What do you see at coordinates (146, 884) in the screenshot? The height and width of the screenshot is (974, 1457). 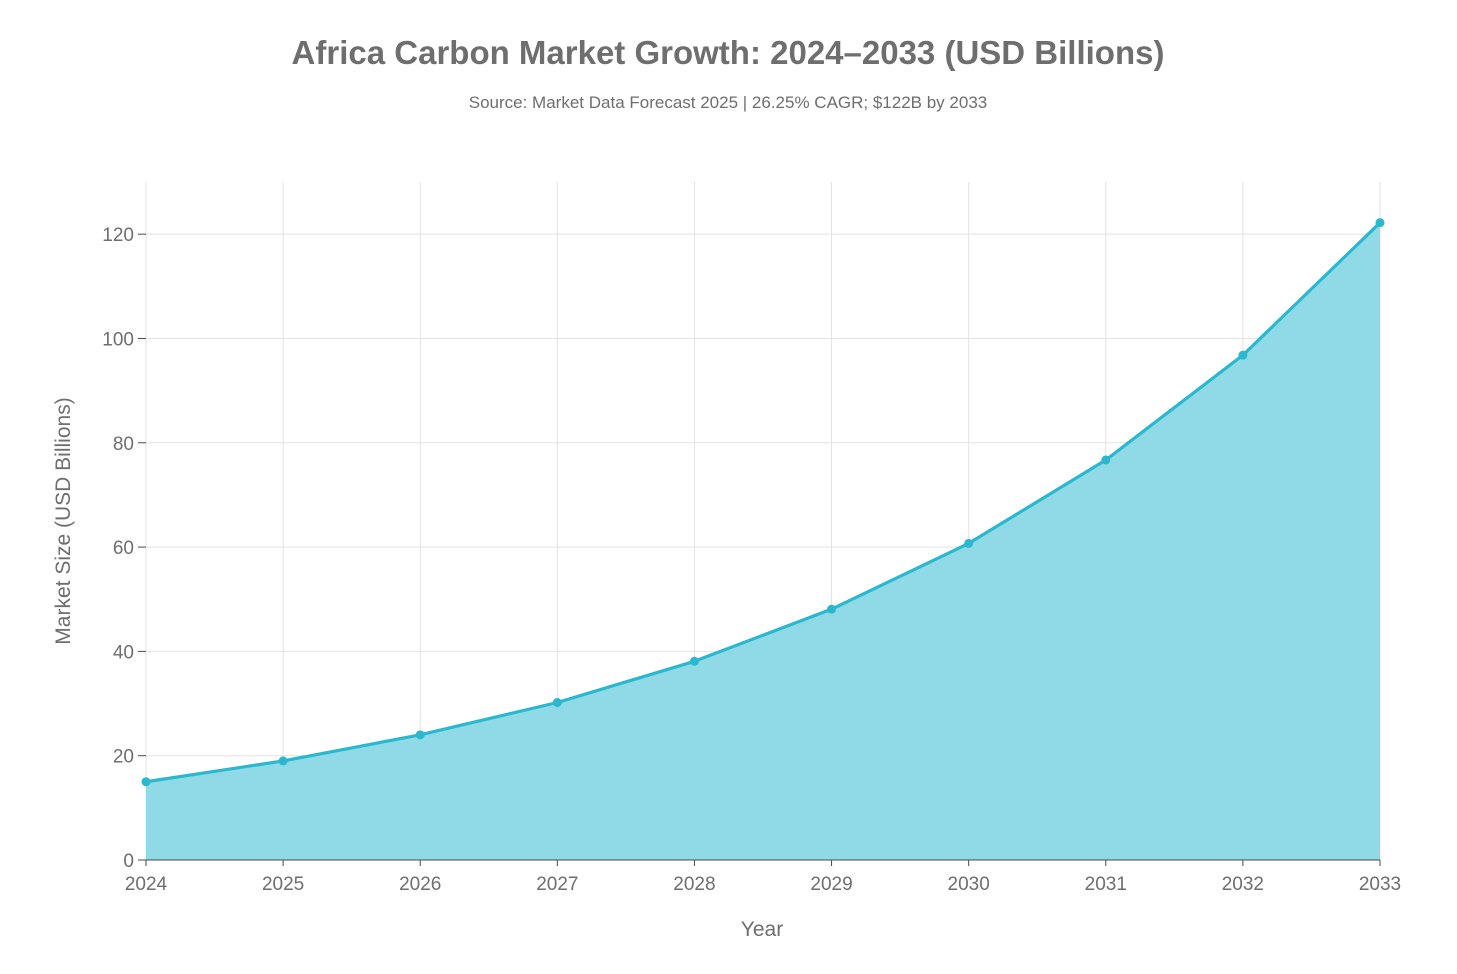 I see `x-tick-label-2024: 2024` at bounding box center [146, 884].